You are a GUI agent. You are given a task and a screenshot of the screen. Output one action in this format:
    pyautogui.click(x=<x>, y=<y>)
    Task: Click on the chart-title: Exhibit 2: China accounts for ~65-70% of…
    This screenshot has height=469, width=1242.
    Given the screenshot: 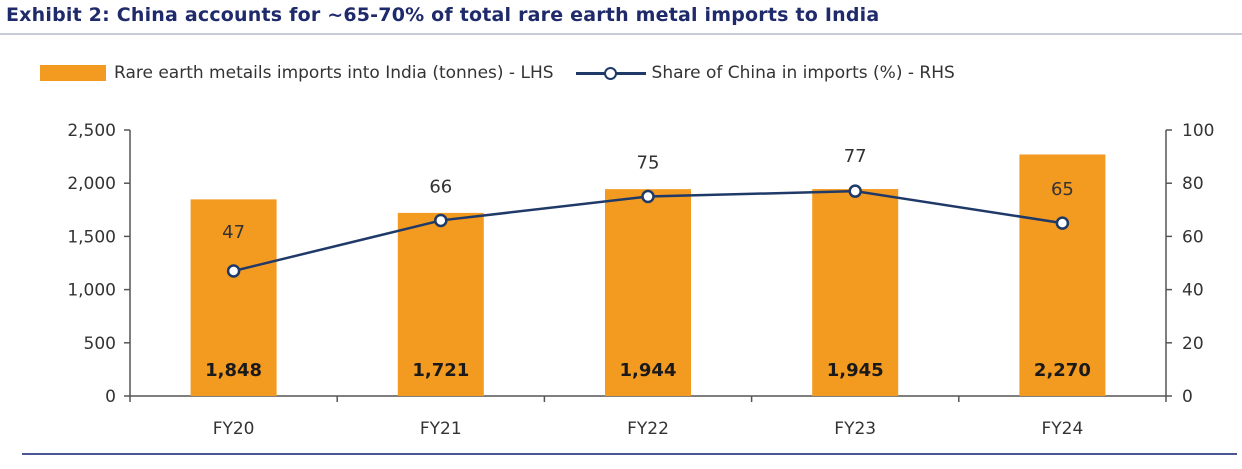 What is the action you would take?
    pyautogui.click(x=443, y=15)
    